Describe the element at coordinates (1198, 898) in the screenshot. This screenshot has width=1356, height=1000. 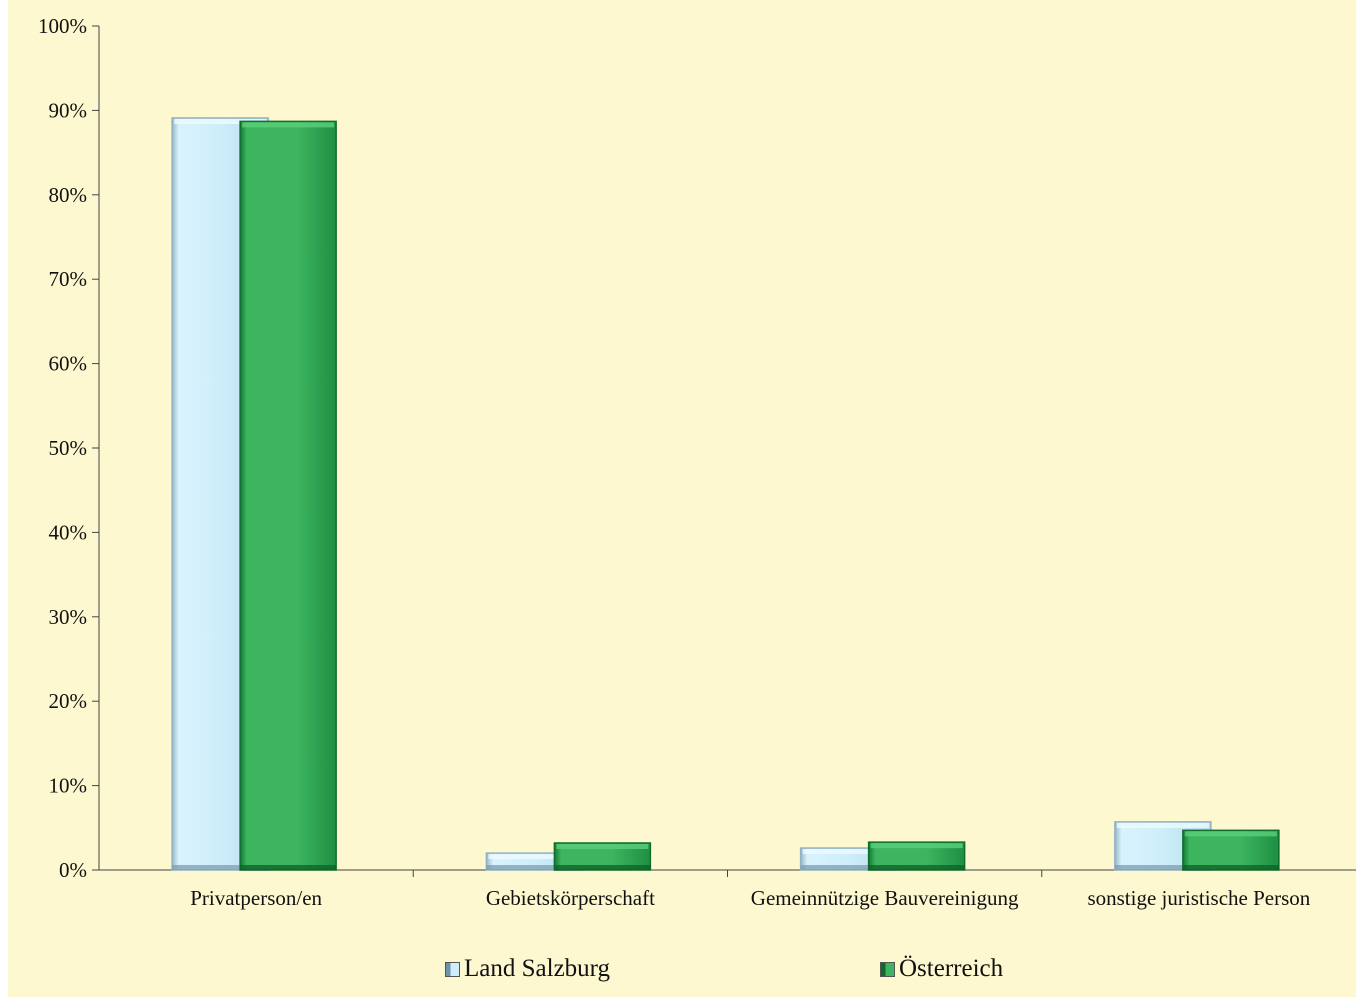
I see `x-category-label: sonstige juristische Person` at that location.